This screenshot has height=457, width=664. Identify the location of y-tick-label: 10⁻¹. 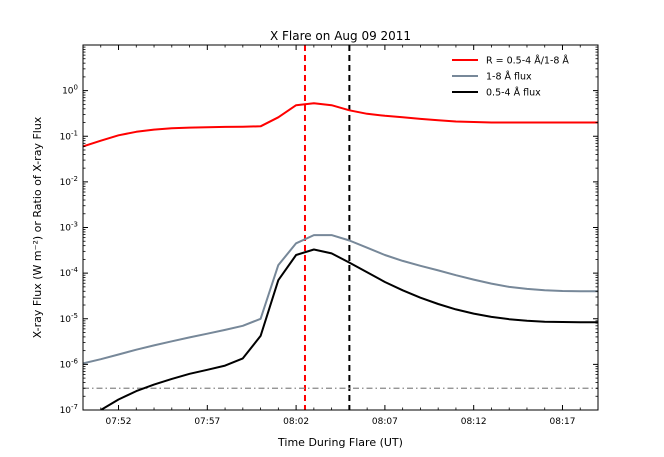
(69, 135).